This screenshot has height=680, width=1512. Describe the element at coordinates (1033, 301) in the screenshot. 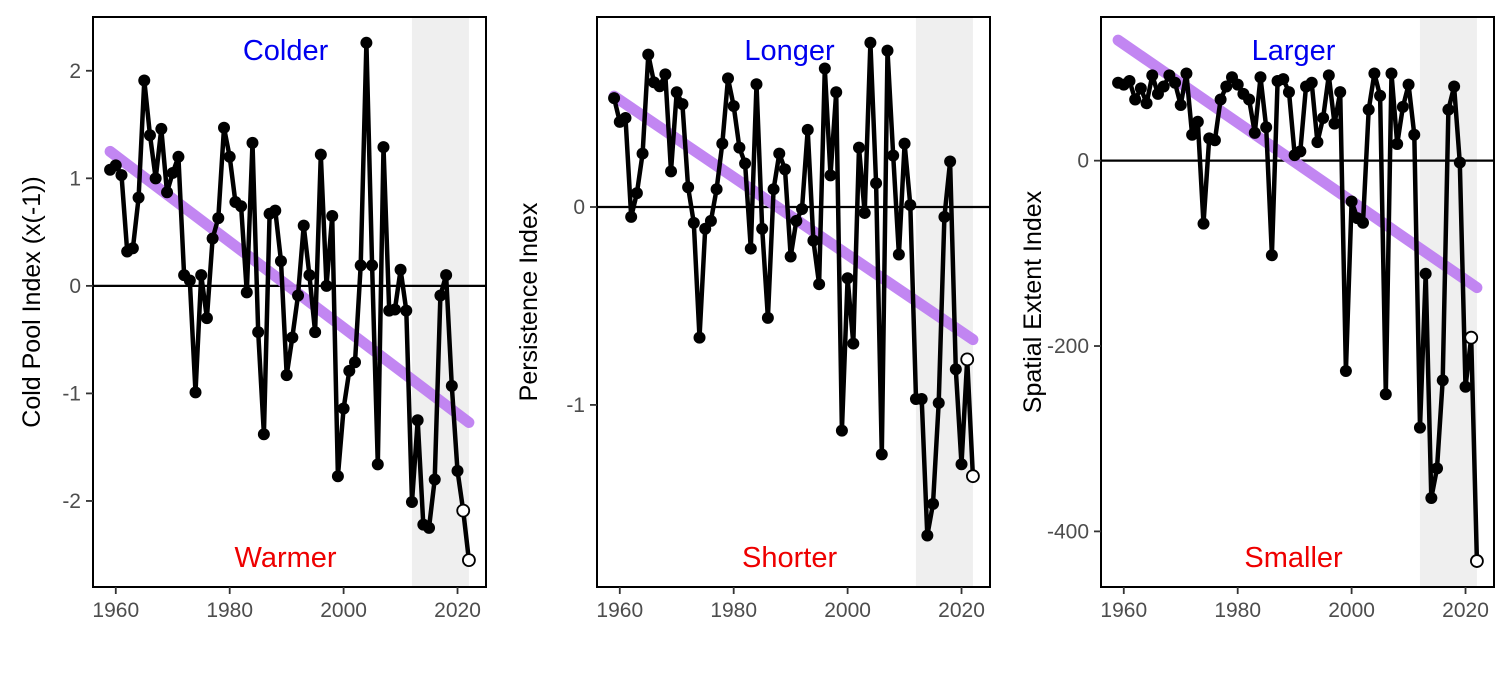

I see `y-axis-title: Spatial Extent Index` at that location.